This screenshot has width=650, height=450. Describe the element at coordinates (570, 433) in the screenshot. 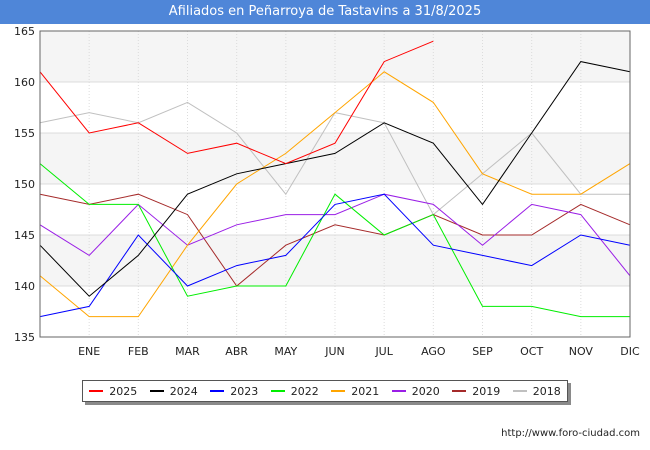

I see `source-credit: http://www.foro-ciudad.com` at that location.